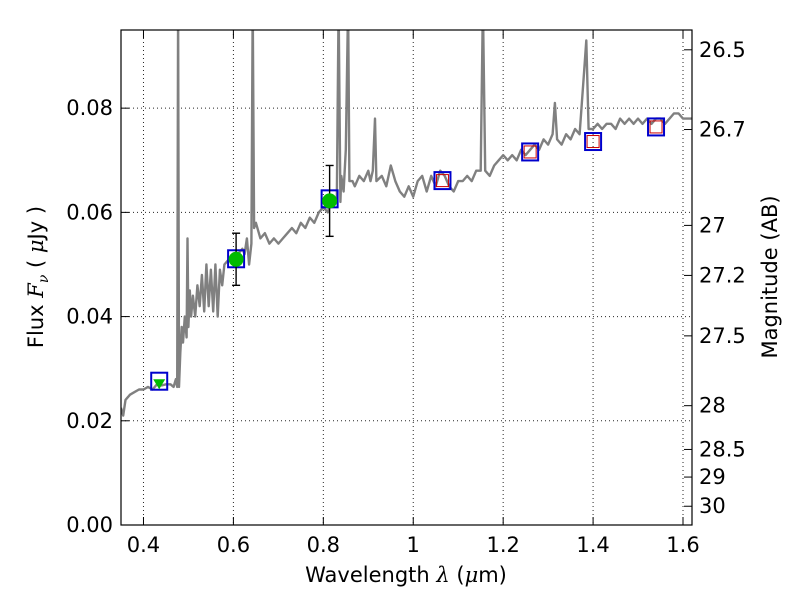 Image resolution: width=800 pixels, height=600 pixels. I want to click on mag-tick-label: 28, so click(712, 406).